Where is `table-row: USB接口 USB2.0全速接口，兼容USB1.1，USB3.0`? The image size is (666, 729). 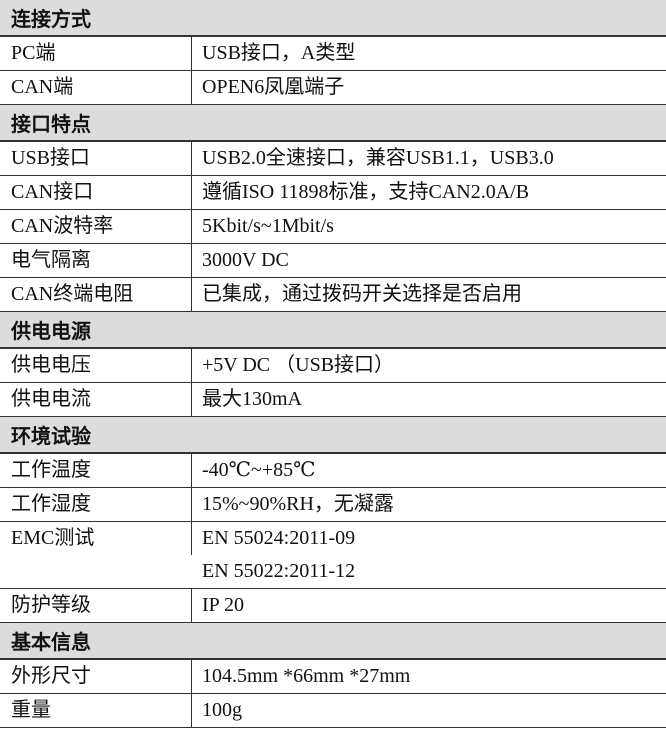
table-row: USB接口 USB2.0全速接口，兼容USB1.1，USB3.0 is located at coordinates (333, 159).